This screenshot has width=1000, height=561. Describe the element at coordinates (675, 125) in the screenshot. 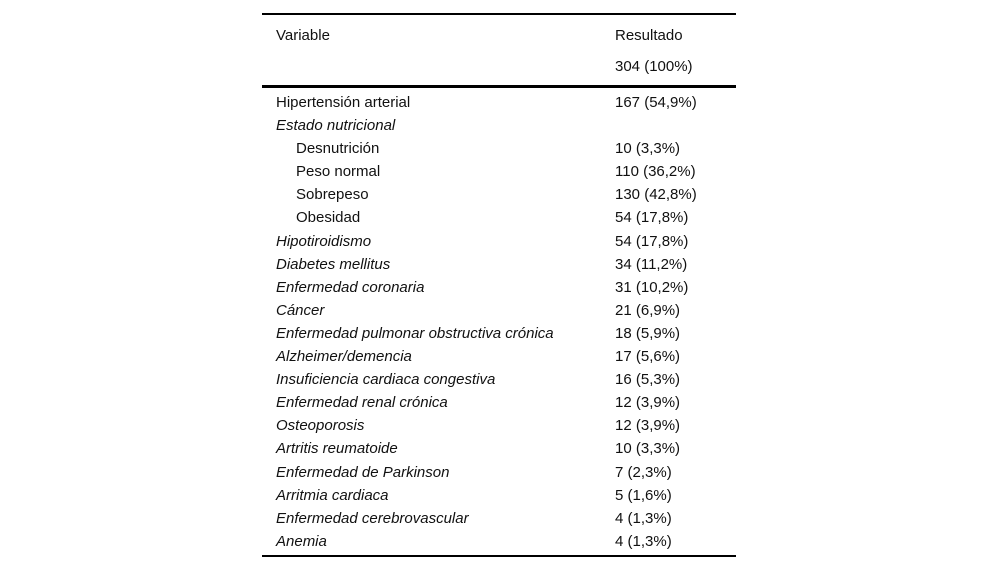

I see `row-value` at that location.